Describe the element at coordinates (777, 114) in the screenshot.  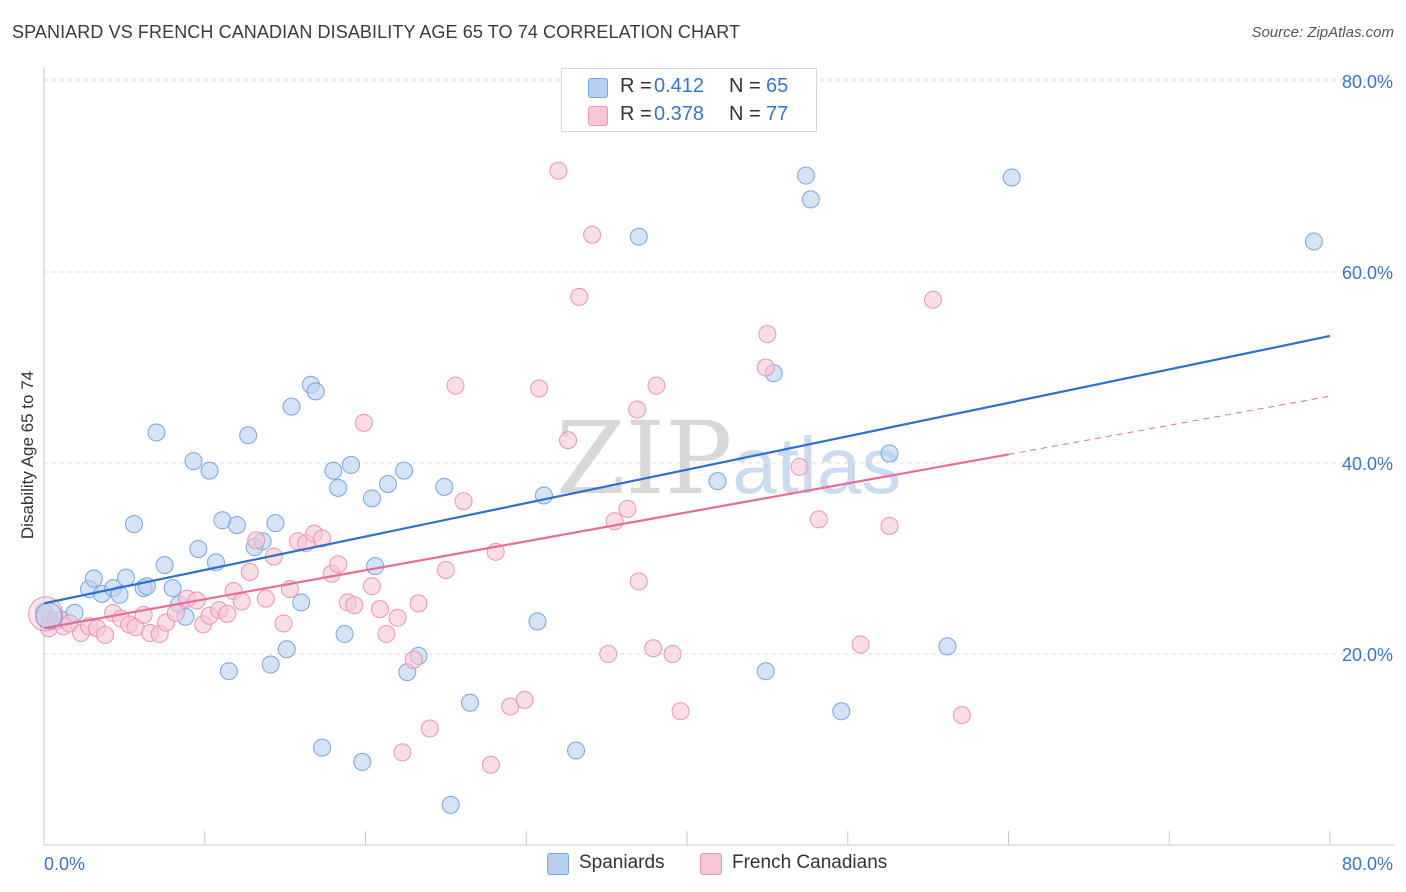
I see `legend-n-value-french: 77` at that location.